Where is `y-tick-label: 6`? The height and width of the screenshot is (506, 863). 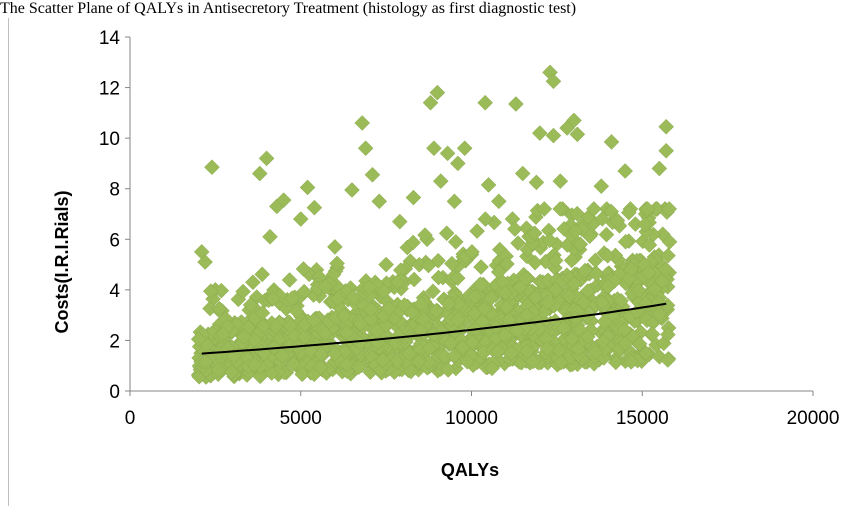 y-tick-label: 6 is located at coordinates (114, 240).